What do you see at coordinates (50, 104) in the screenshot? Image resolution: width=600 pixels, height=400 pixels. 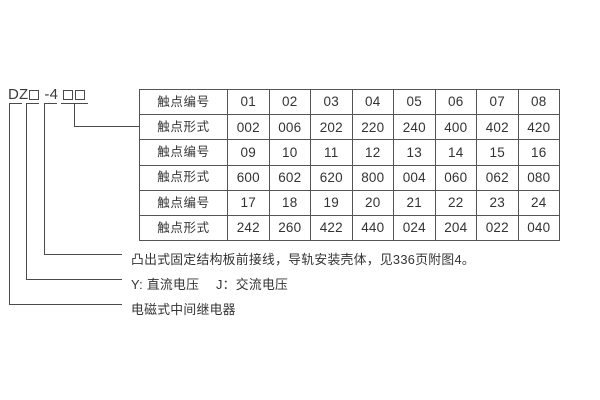 I see `leader-cap-structure` at bounding box center [50, 104].